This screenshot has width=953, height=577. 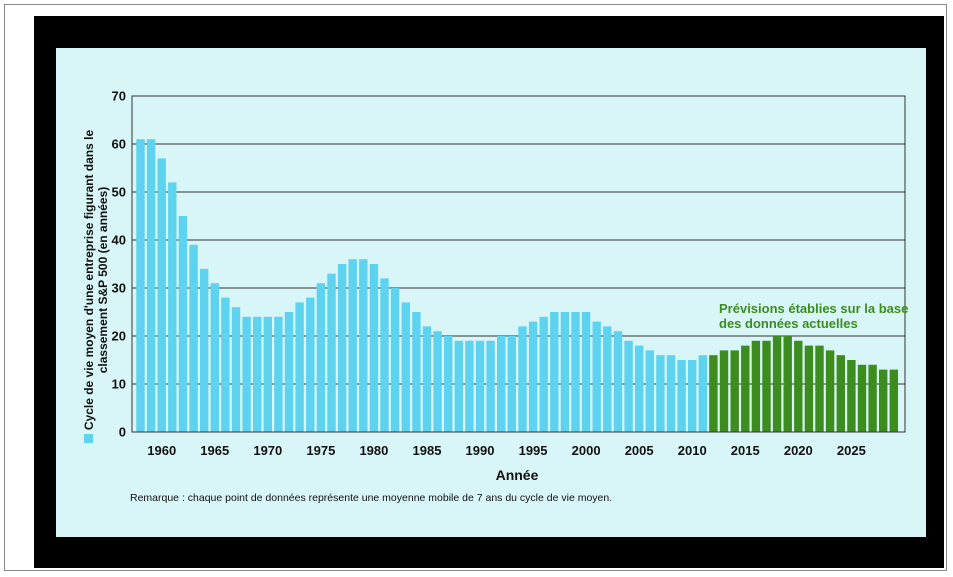 What do you see at coordinates (745, 450) in the screenshot?
I see `x-tick-label: 2015` at bounding box center [745, 450].